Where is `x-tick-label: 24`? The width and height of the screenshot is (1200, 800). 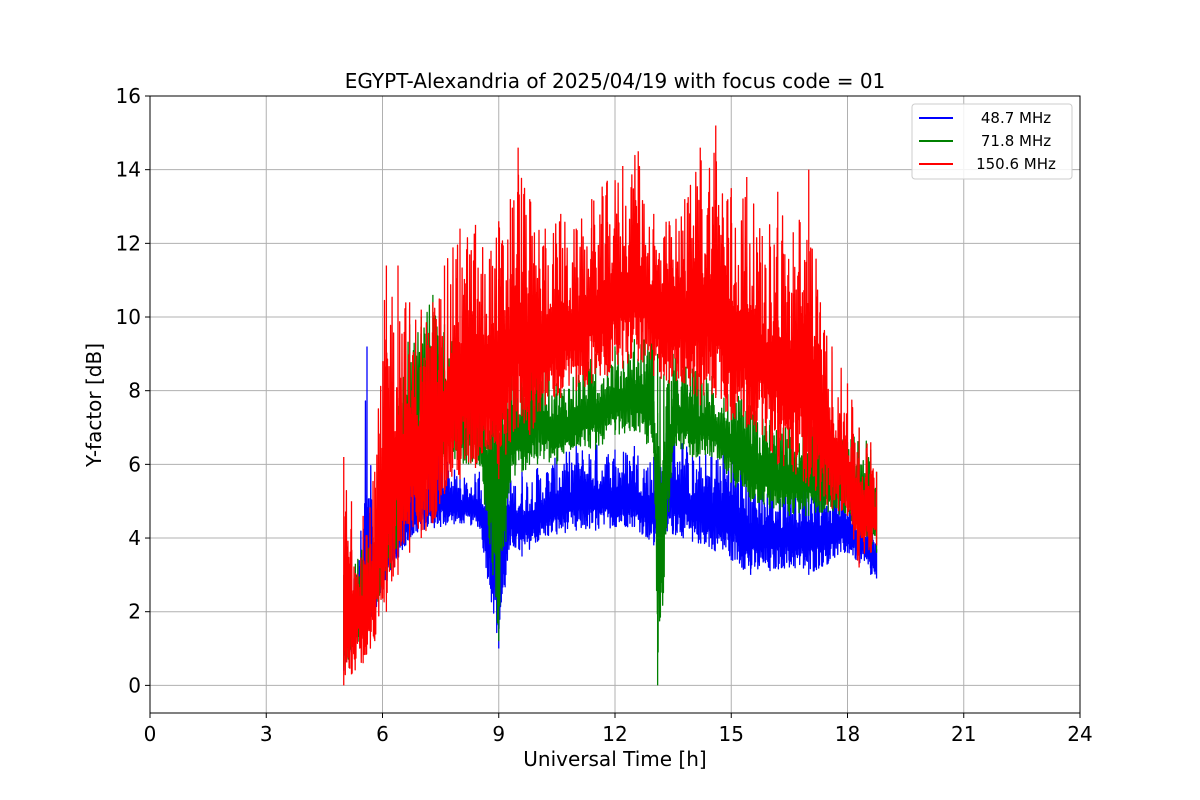 x-tick-label: 24 is located at coordinates (1079, 734).